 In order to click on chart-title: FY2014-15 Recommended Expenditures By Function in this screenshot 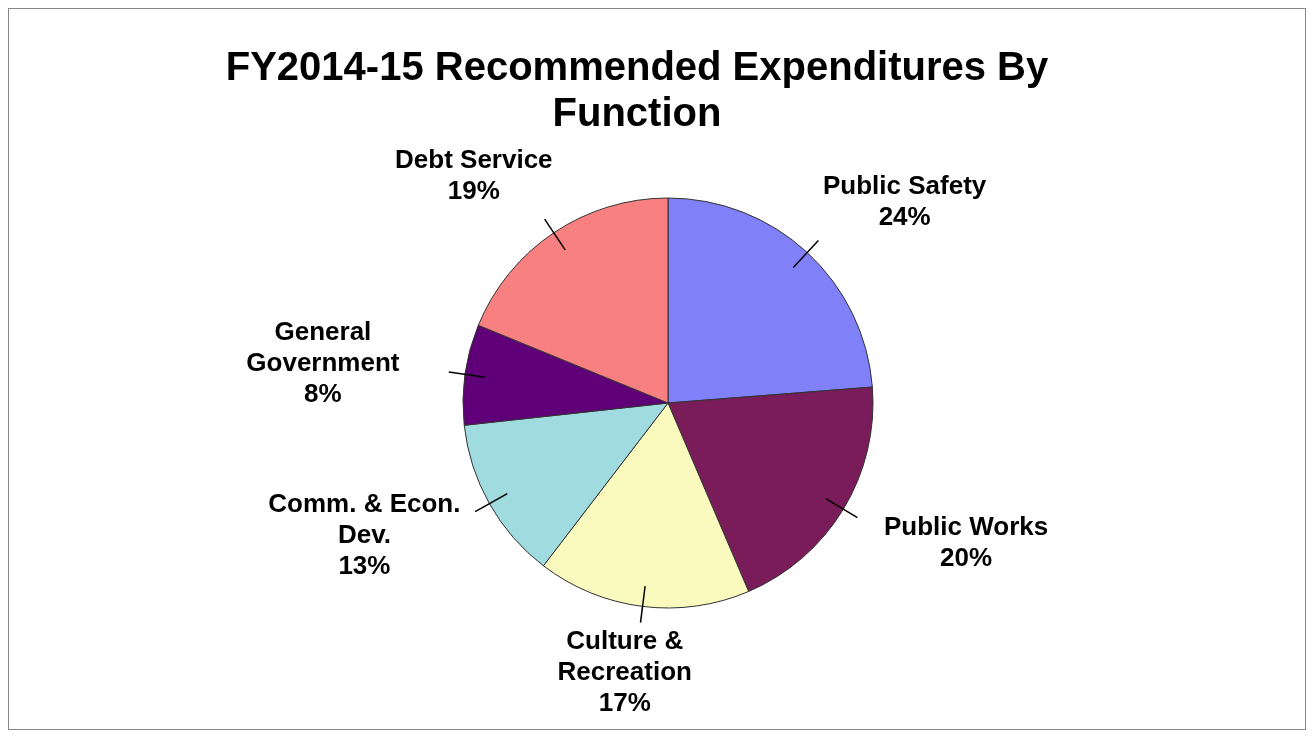, I will do `click(637, 89)`.